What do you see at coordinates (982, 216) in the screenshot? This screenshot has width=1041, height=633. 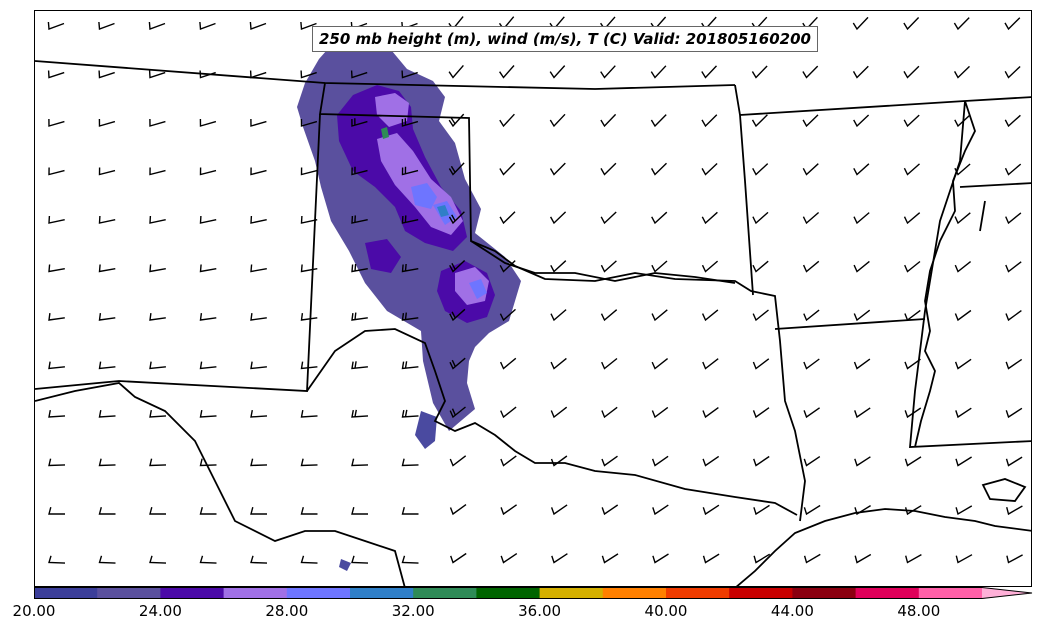 I see `state-border-alabama` at bounding box center [982, 216].